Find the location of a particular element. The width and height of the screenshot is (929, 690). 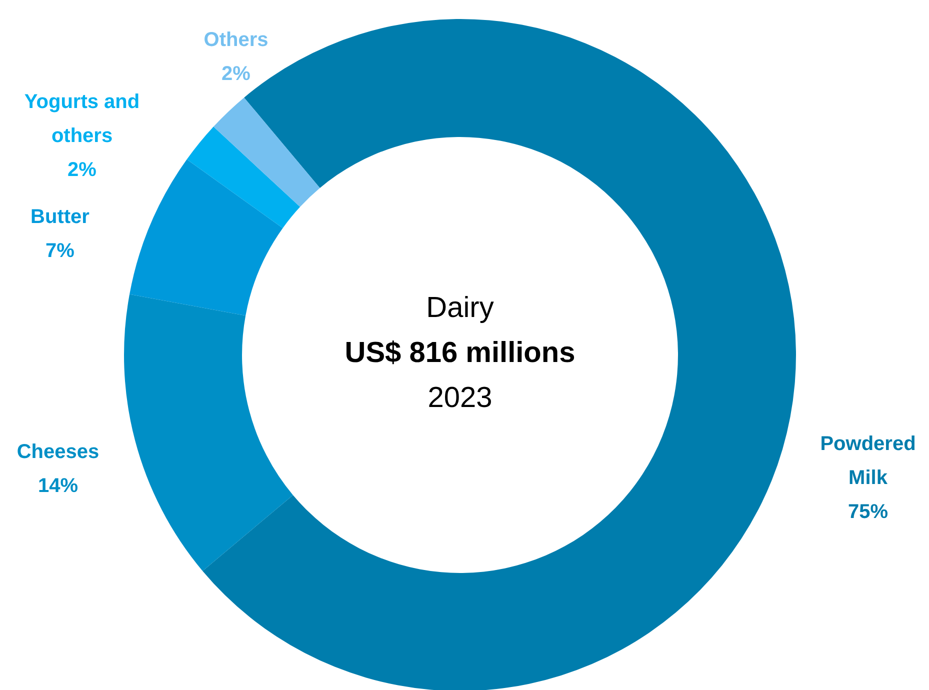

slice-label: Yogurts and others is located at coordinates (82, 119).